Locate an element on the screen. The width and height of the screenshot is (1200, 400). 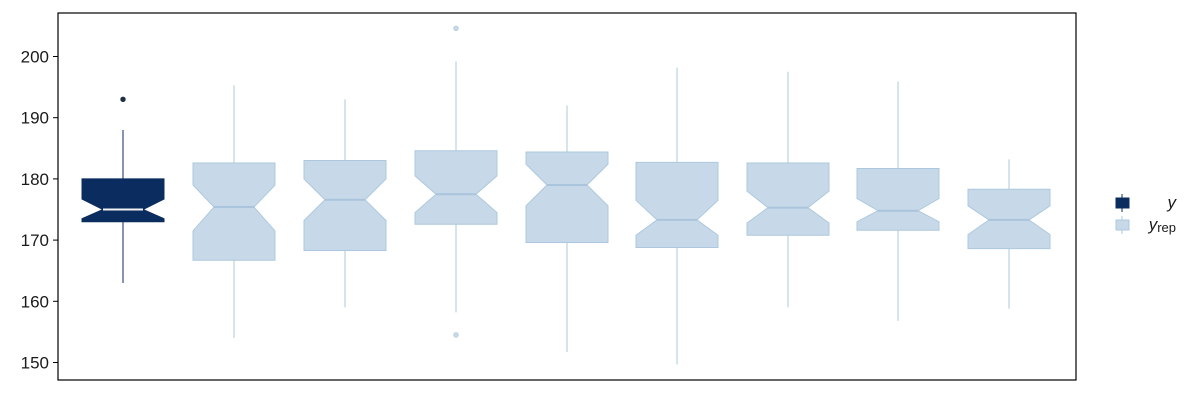
box-y is located at coordinates (123, 189).